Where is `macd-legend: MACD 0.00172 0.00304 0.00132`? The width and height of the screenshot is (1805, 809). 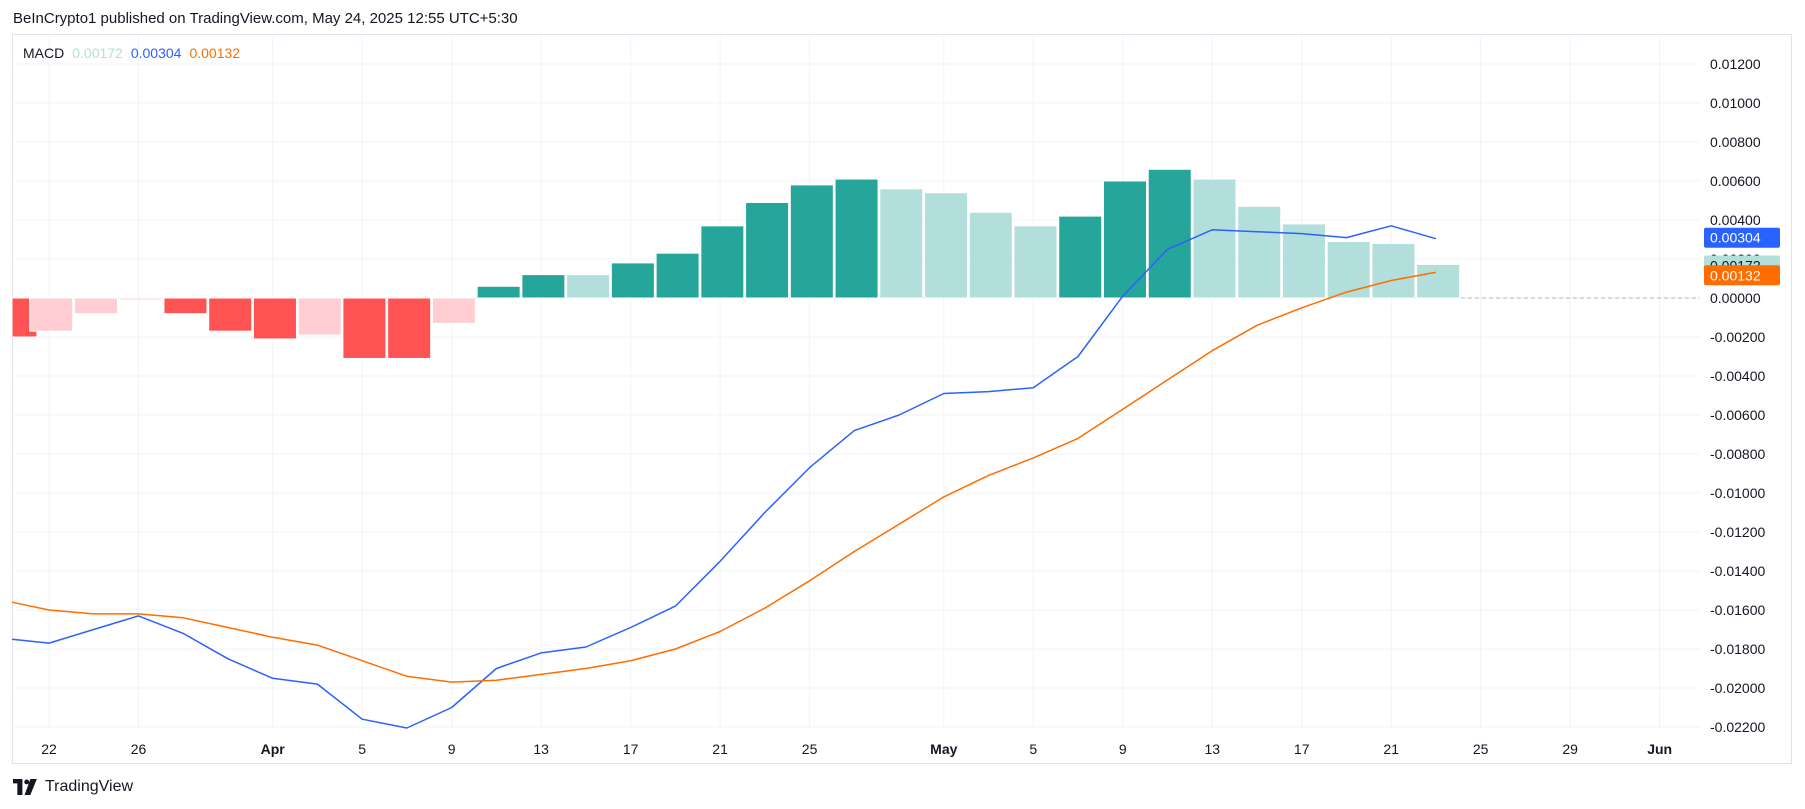
macd-legend: MACD 0.00172 0.00304 0.00132 is located at coordinates (131, 53).